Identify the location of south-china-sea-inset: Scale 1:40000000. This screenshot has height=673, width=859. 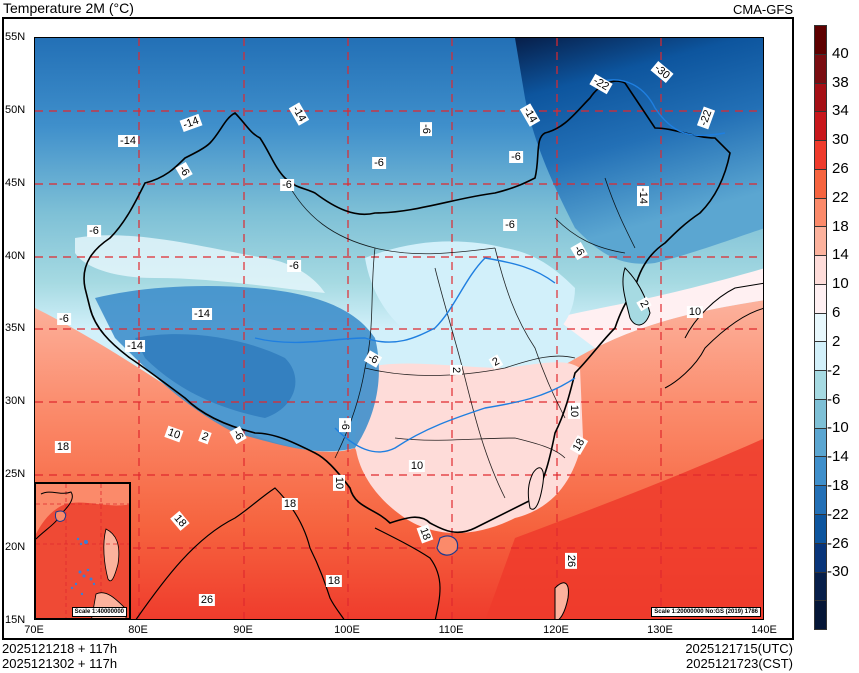
(82, 551).